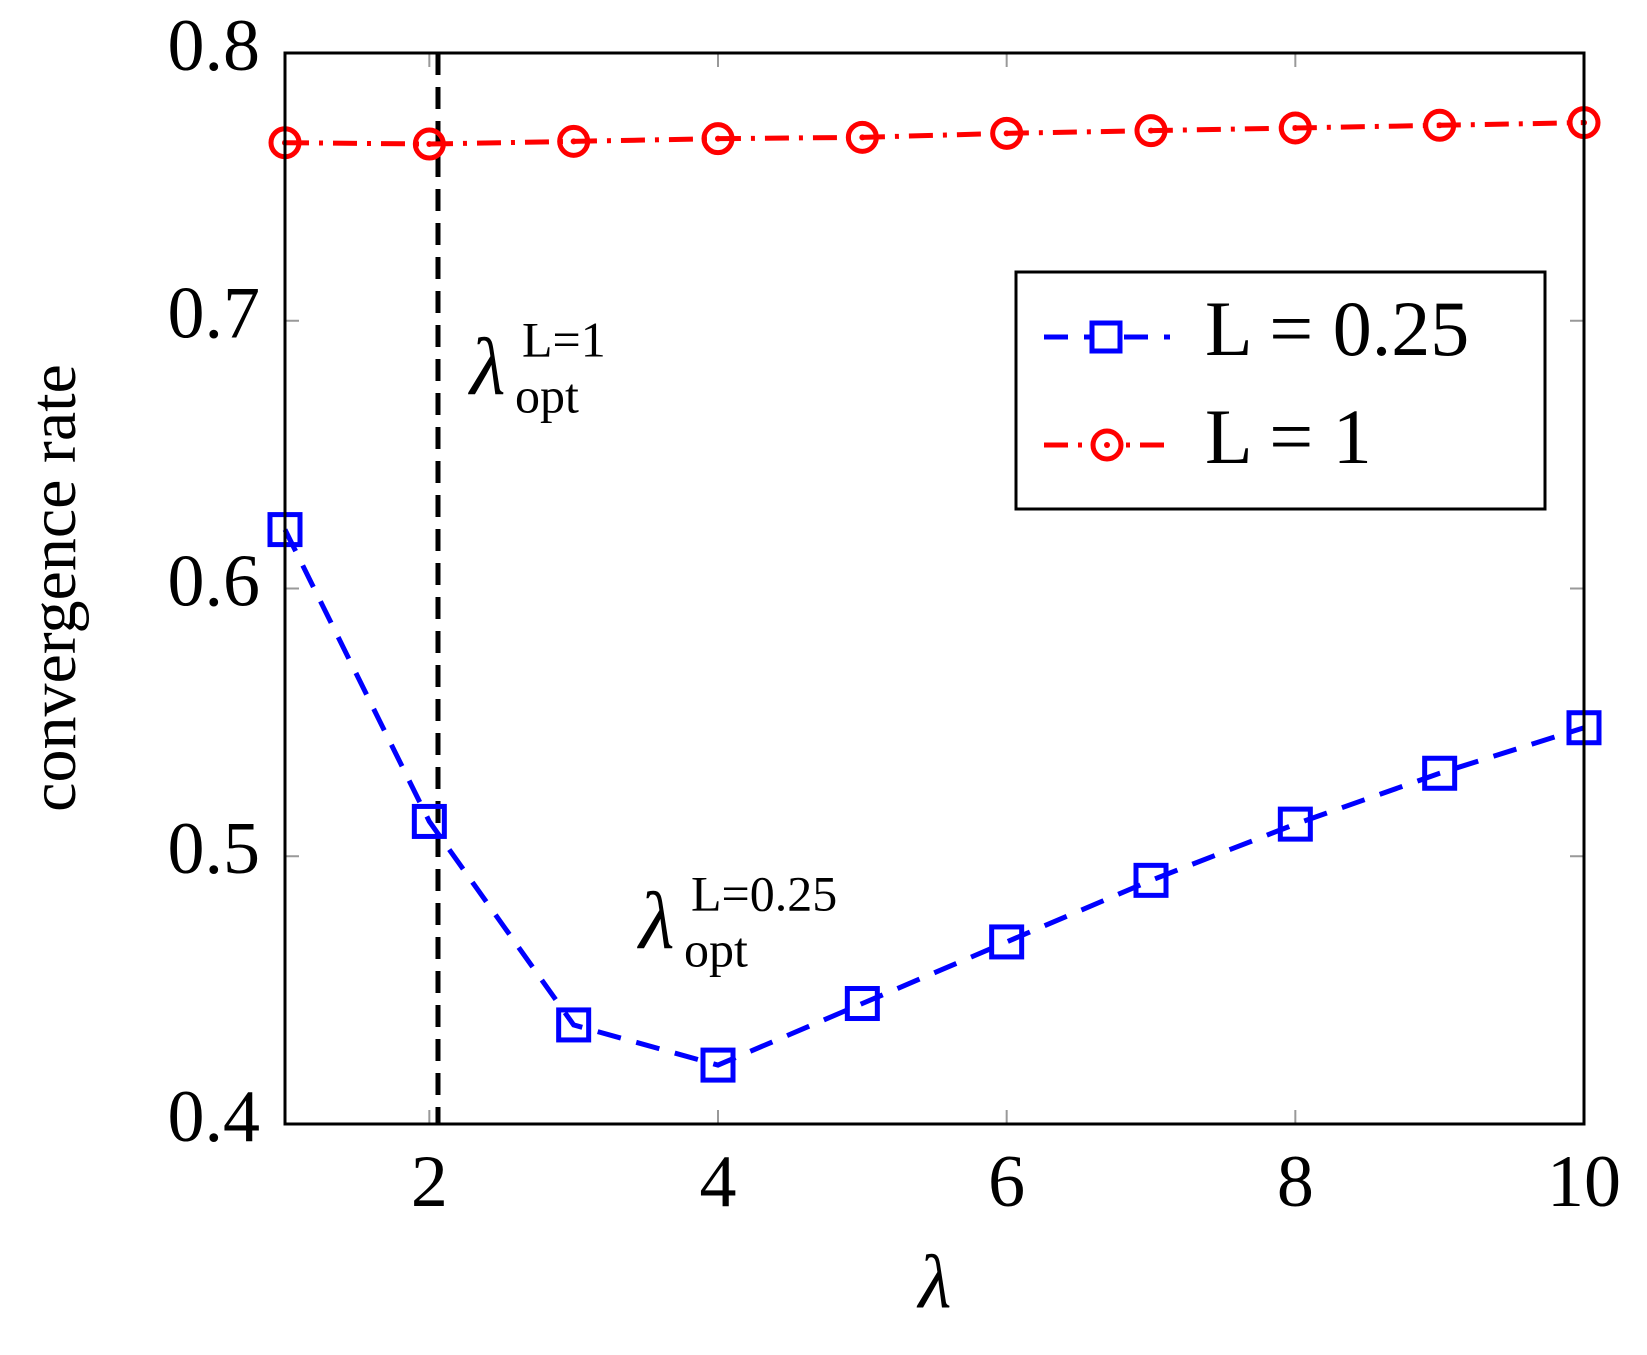 The height and width of the screenshot is (1355, 1647). I want to click on x-axis-label: λ, so click(934, 1282).